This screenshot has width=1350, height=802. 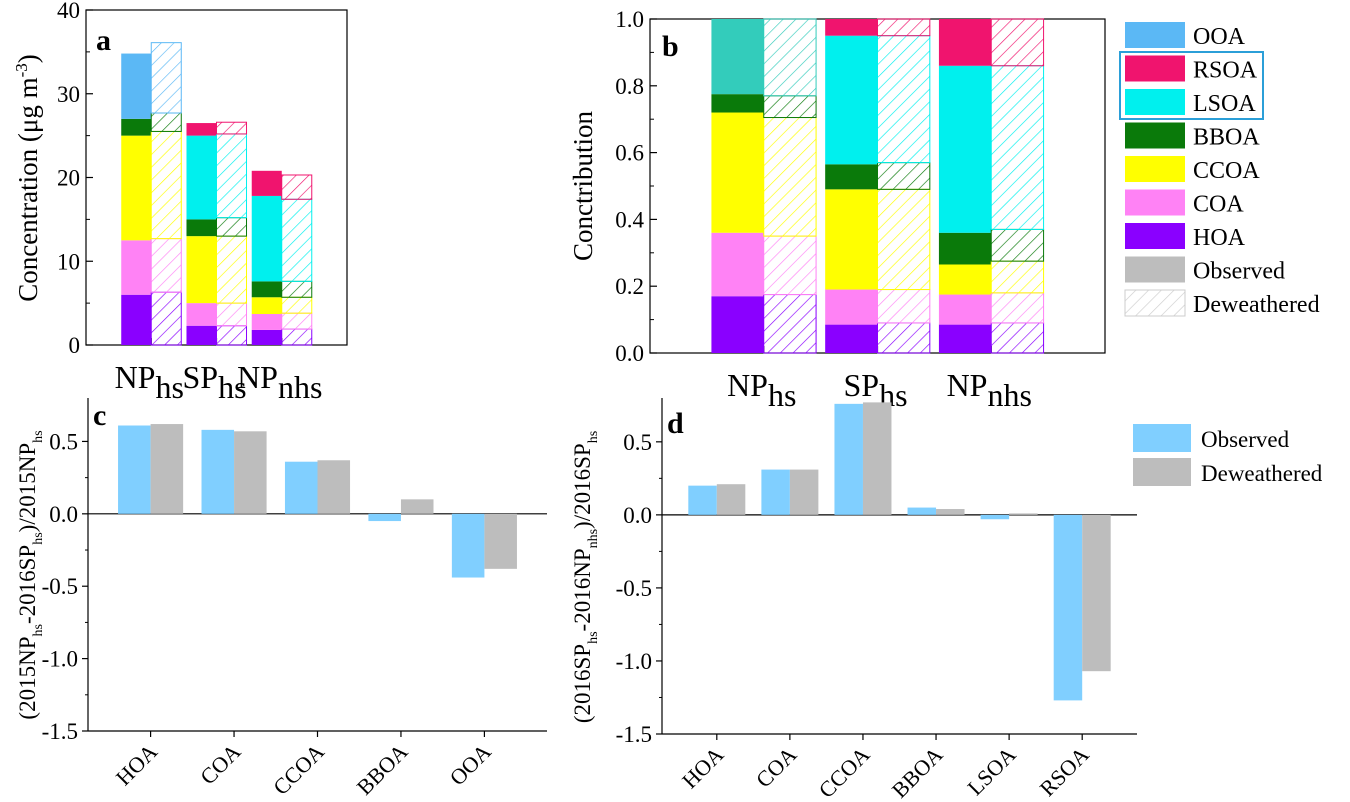 I want to click on legend-swatch-lsoa, so click(x=1155, y=102).